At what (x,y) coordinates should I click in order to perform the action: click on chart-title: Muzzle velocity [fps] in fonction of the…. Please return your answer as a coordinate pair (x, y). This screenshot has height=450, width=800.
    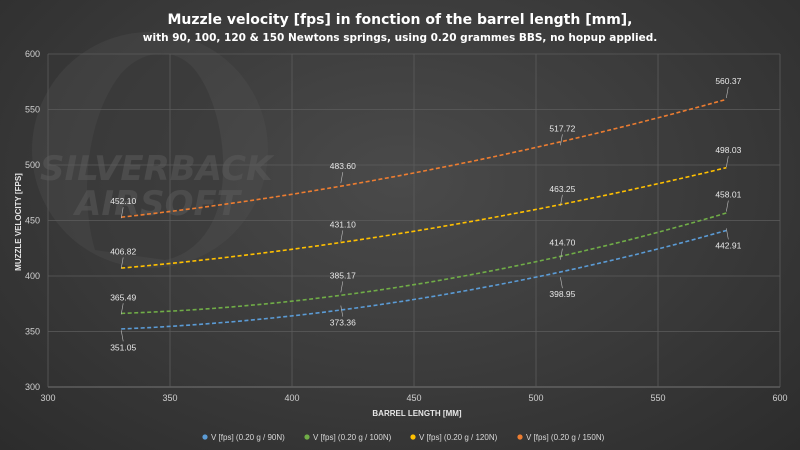
    Looking at the image, I should click on (399, 20).